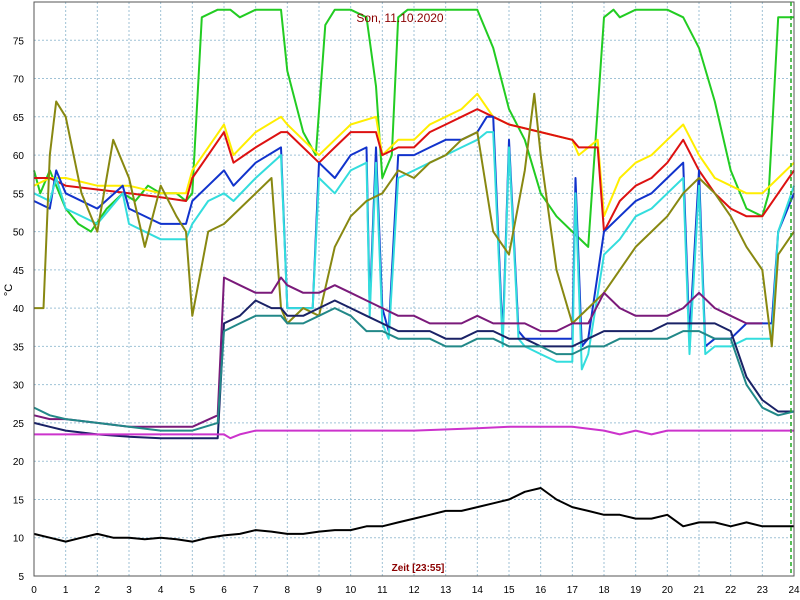 This screenshot has height=600, width=800. I want to click on x-tick-label: 9, so click(319, 590).